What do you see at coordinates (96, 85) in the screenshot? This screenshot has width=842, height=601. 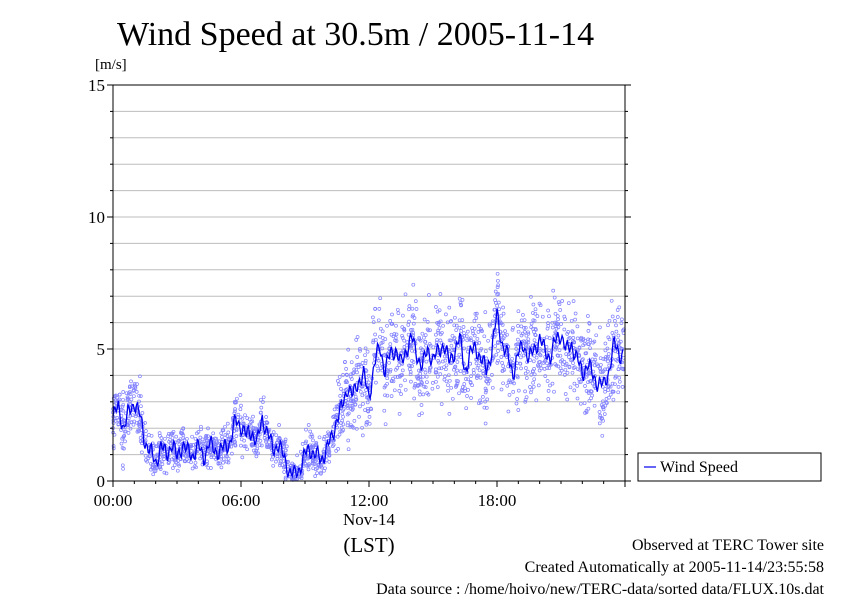 I see `y-tick-label: 15` at bounding box center [96, 85].